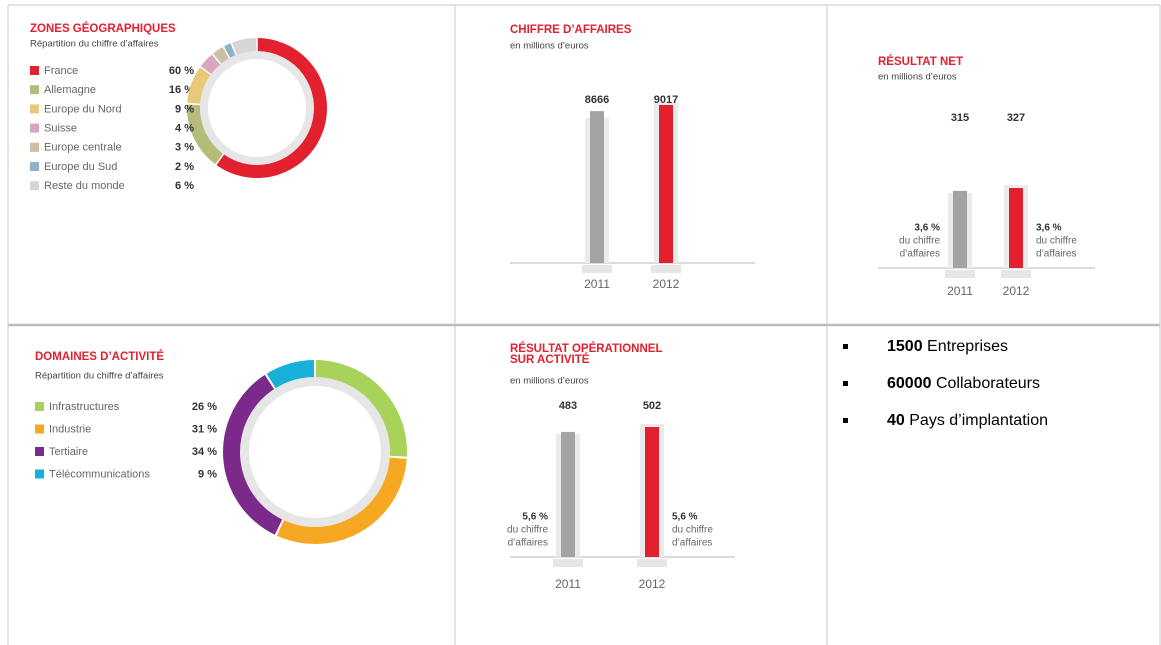  I want to click on chart-title: DOMAINES D’ACTIVITÉ, so click(99, 356).